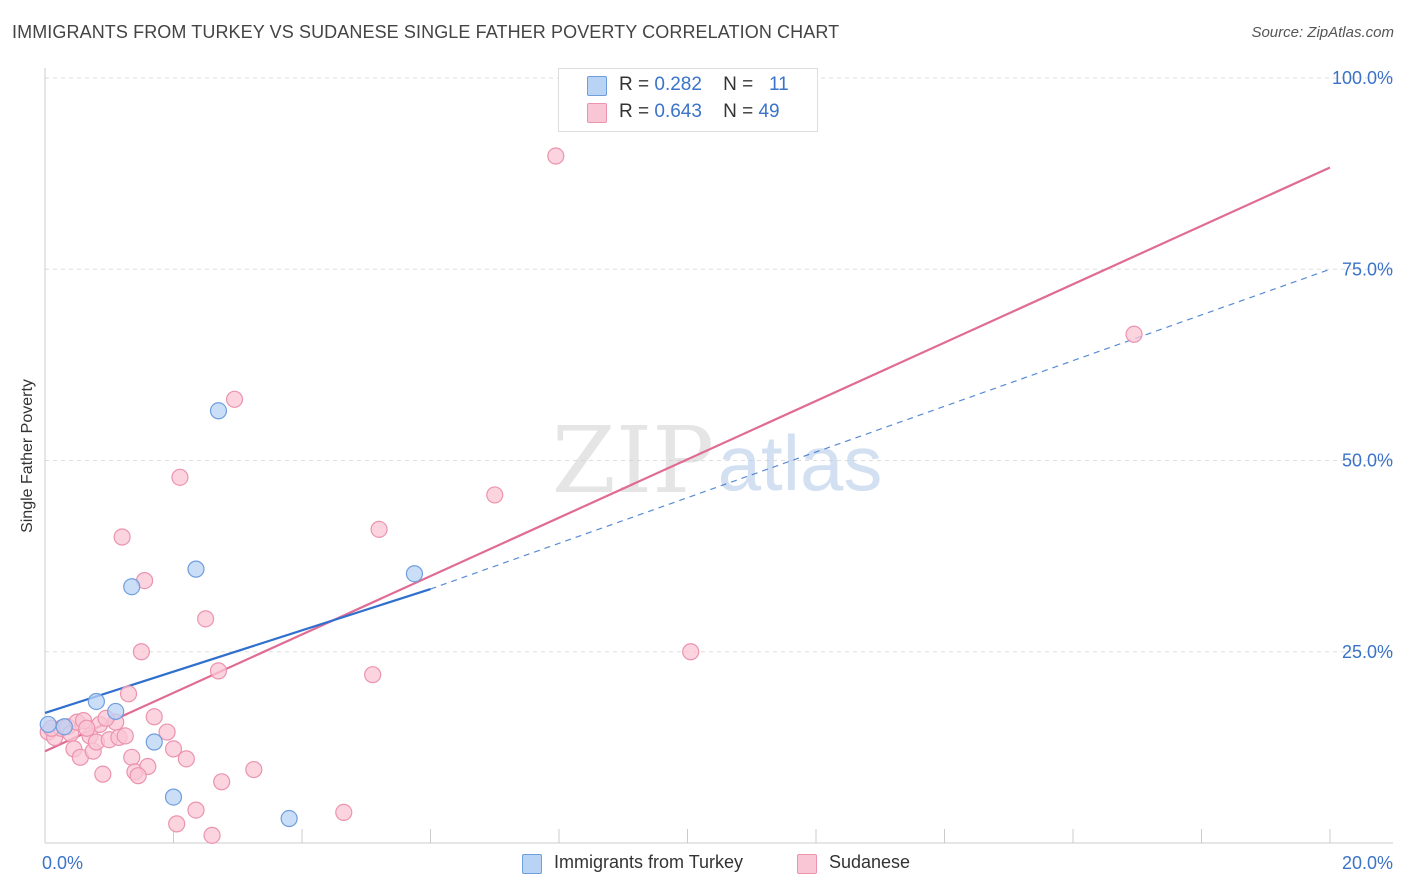 Image resolution: width=1406 pixels, height=892 pixels. Describe the element at coordinates (237, 650) in the screenshot. I see `turkey-trend-line` at that location.